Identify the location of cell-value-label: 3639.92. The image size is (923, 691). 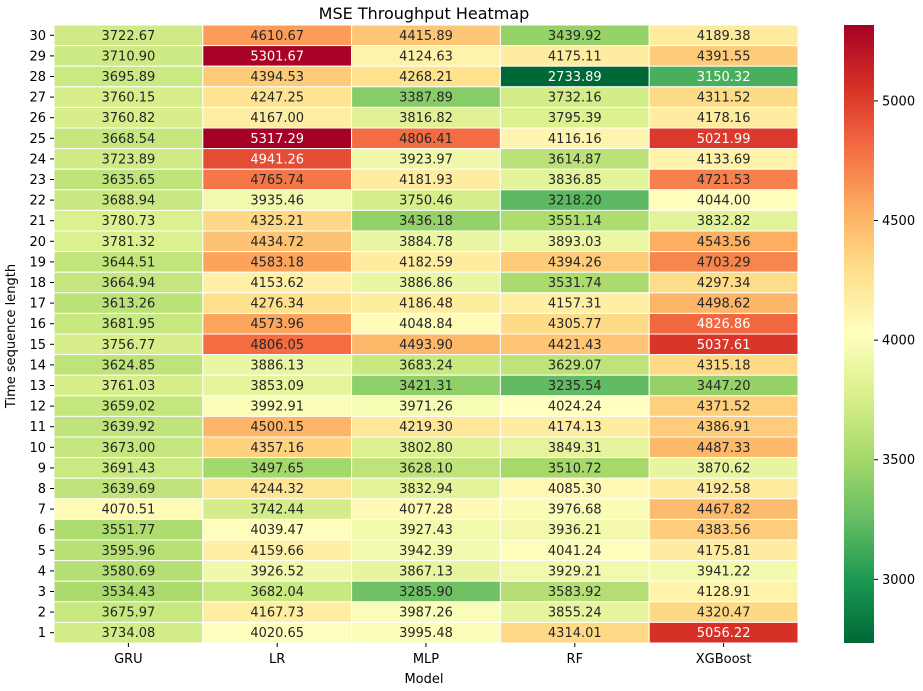
(129, 427).